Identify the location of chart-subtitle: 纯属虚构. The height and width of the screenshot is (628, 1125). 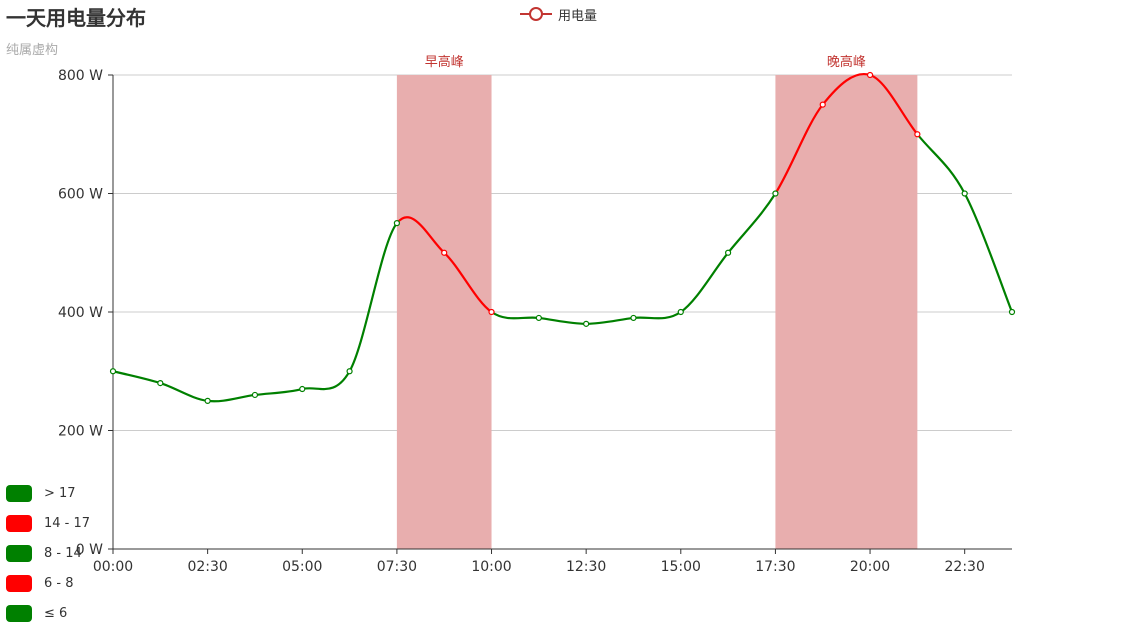
(32, 50).